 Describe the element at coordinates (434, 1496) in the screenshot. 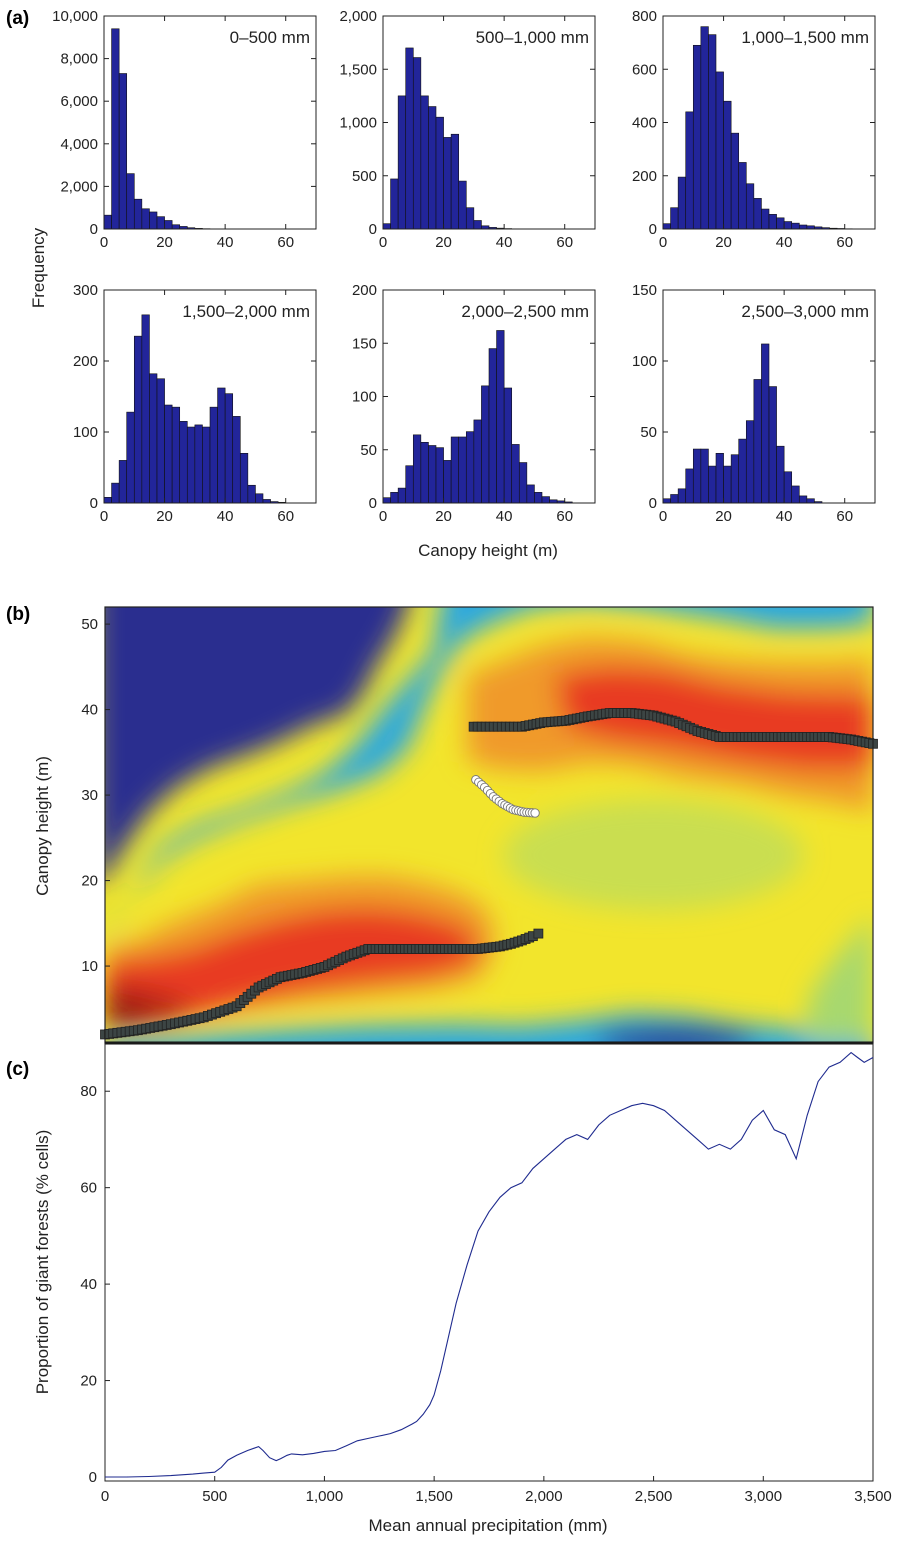

I see `x-tick-label: 1,500` at that location.